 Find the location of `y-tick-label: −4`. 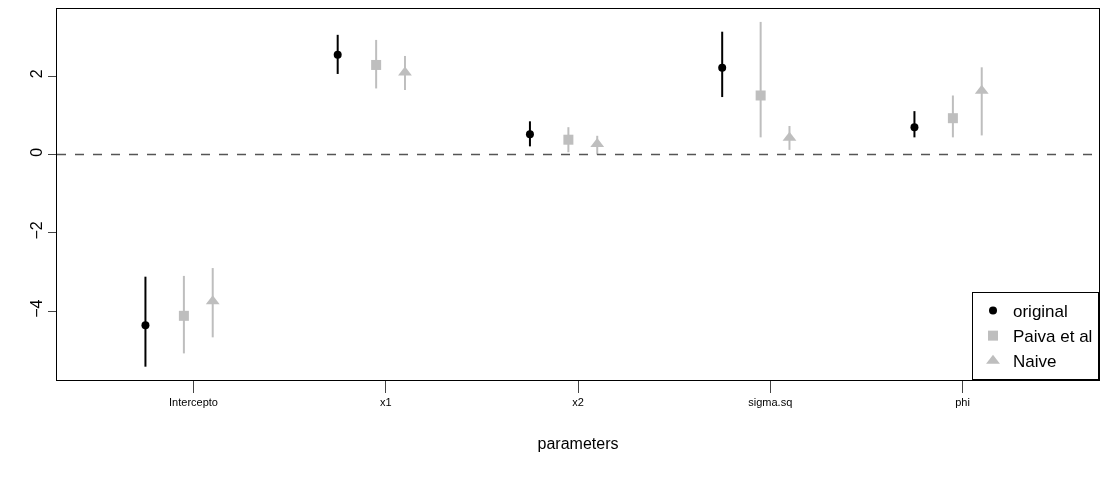

y-tick-label: −4 is located at coordinates (36, 308).